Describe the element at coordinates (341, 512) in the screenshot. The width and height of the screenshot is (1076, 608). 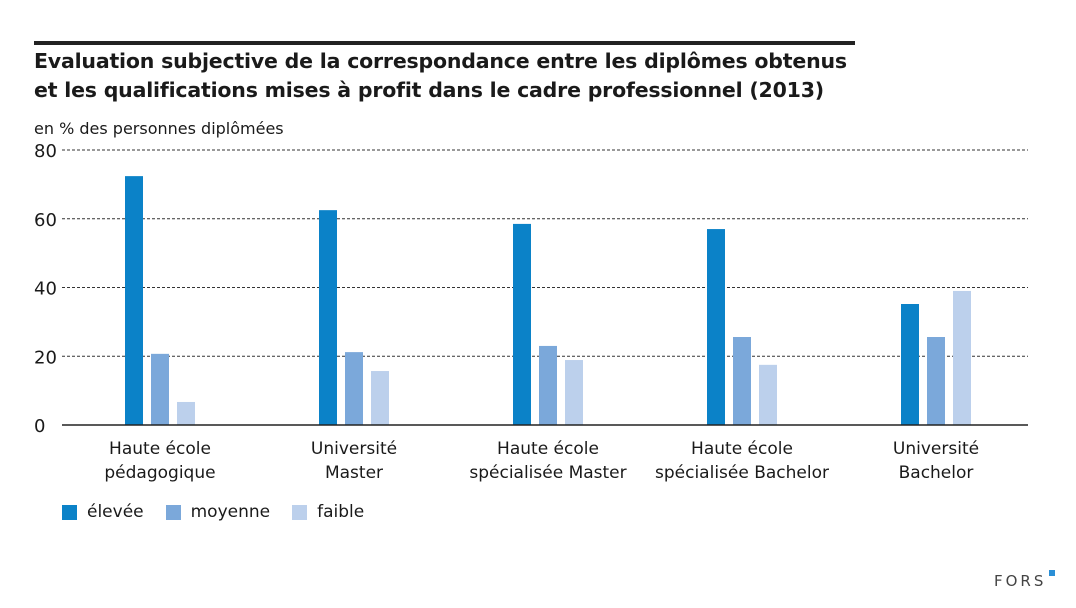
I see `legend-label: faible` at that location.